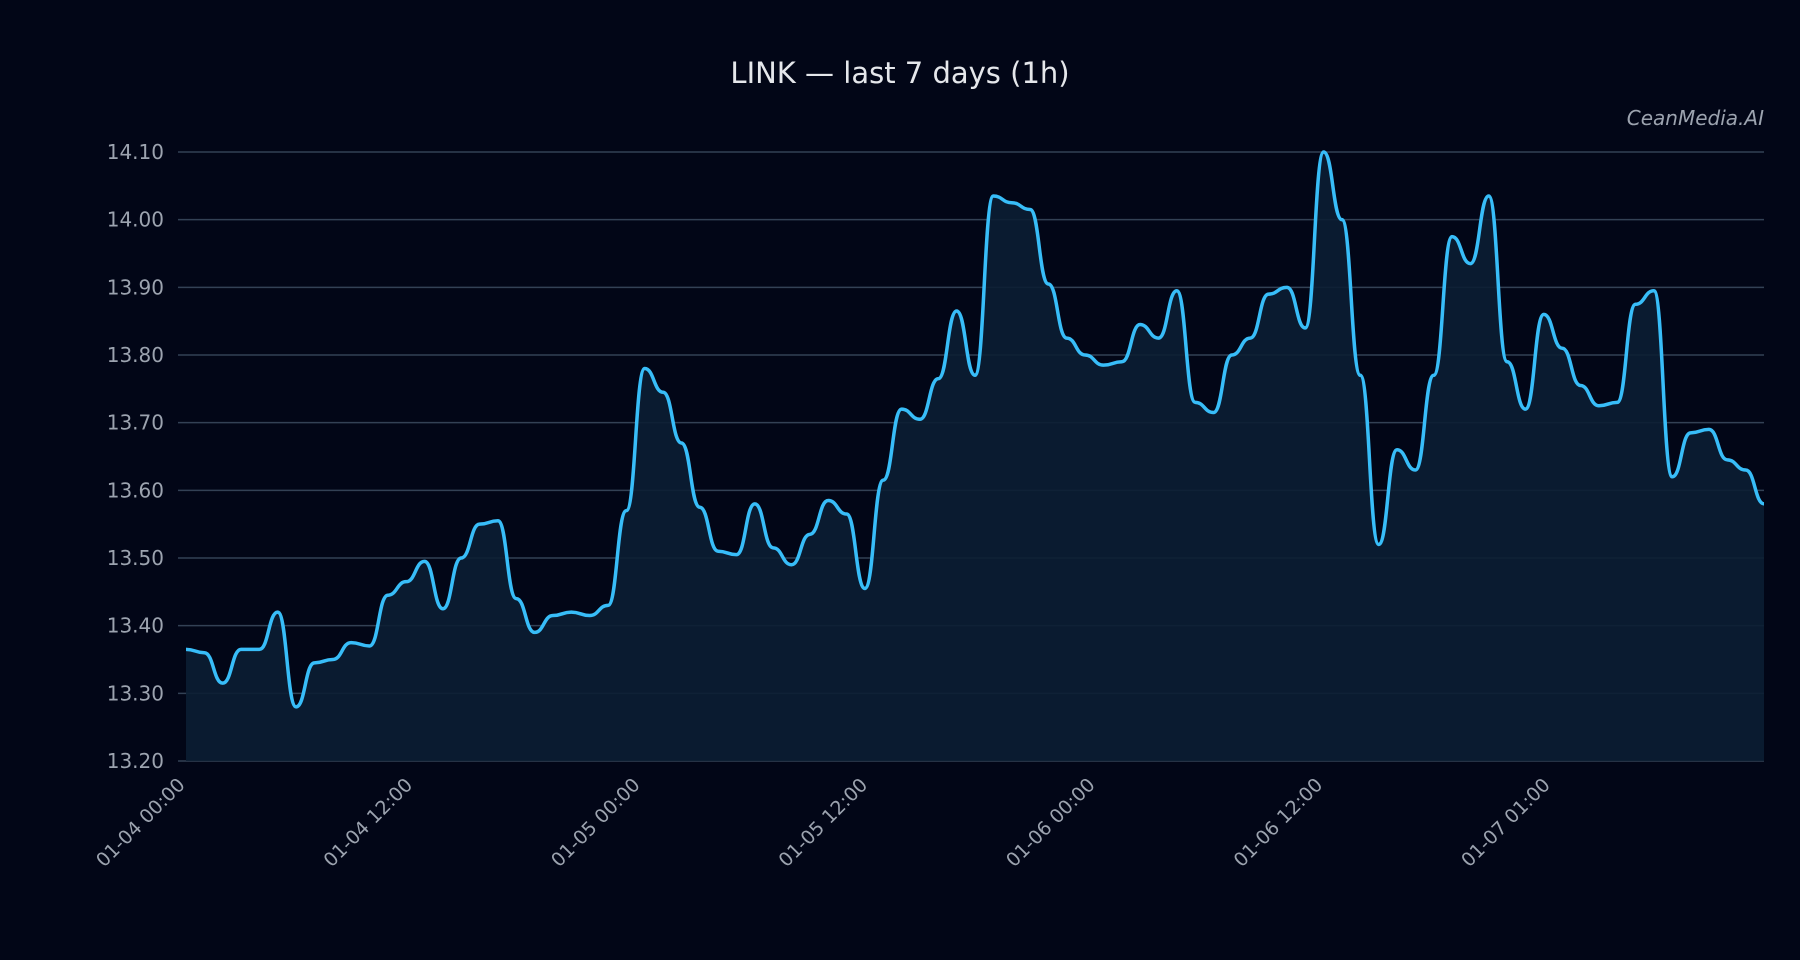 The width and height of the screenshot is (1800, 960). What do you see at coordinates (135, 152) in the screenshot?
I see `y-tick-label: 14.10` at bounding box center [135, 152].